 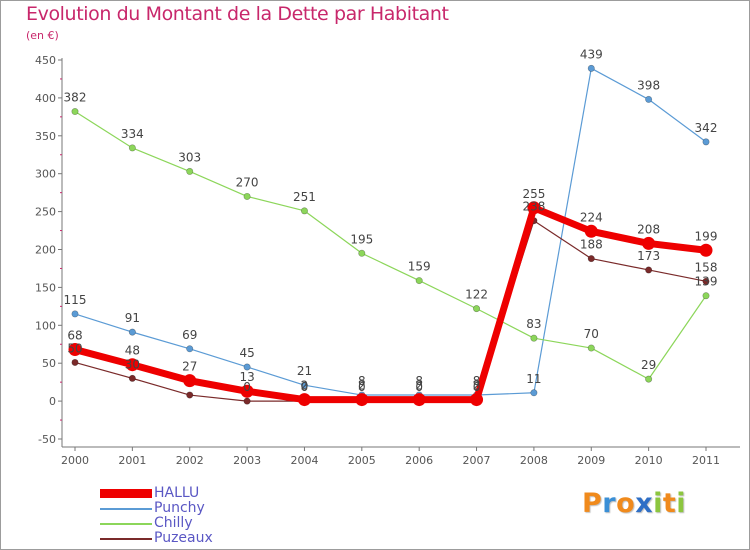 What do you see at coordinates (75, 300) in the screenshot?
I see `data-label-punchy: 115` at bounding box center [75, 300].